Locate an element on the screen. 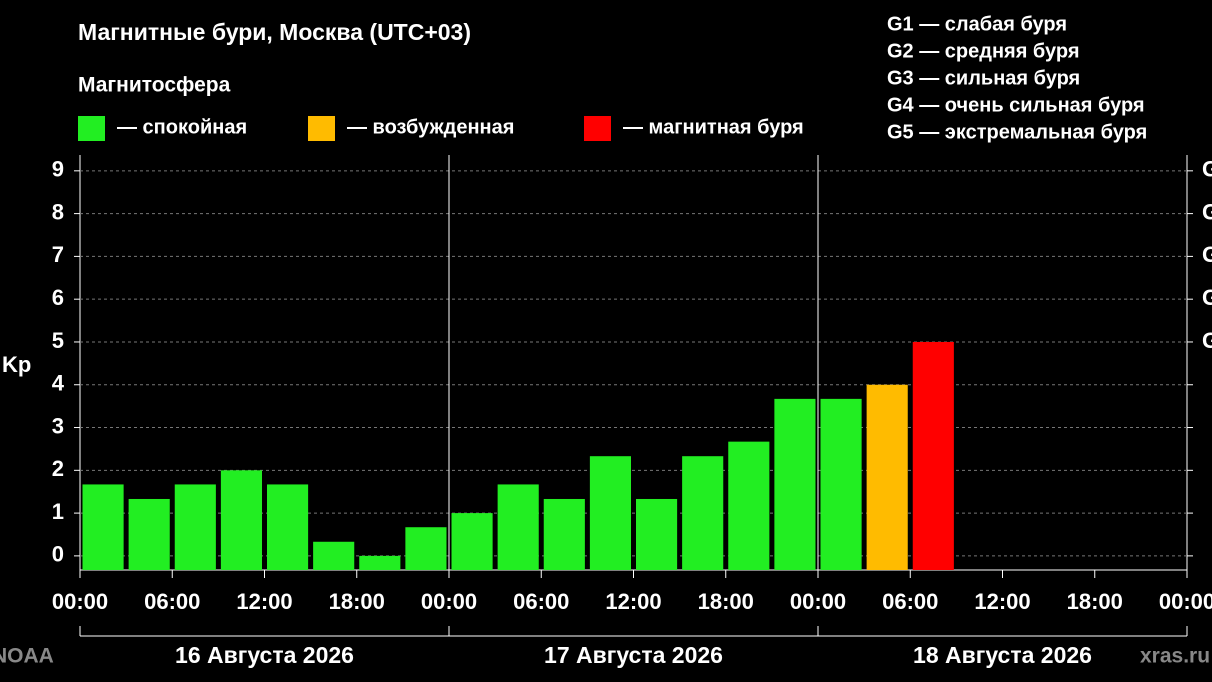  chart-title: Магнитные бури, Москва (UTC+03) is located at coordinates (274, 32).